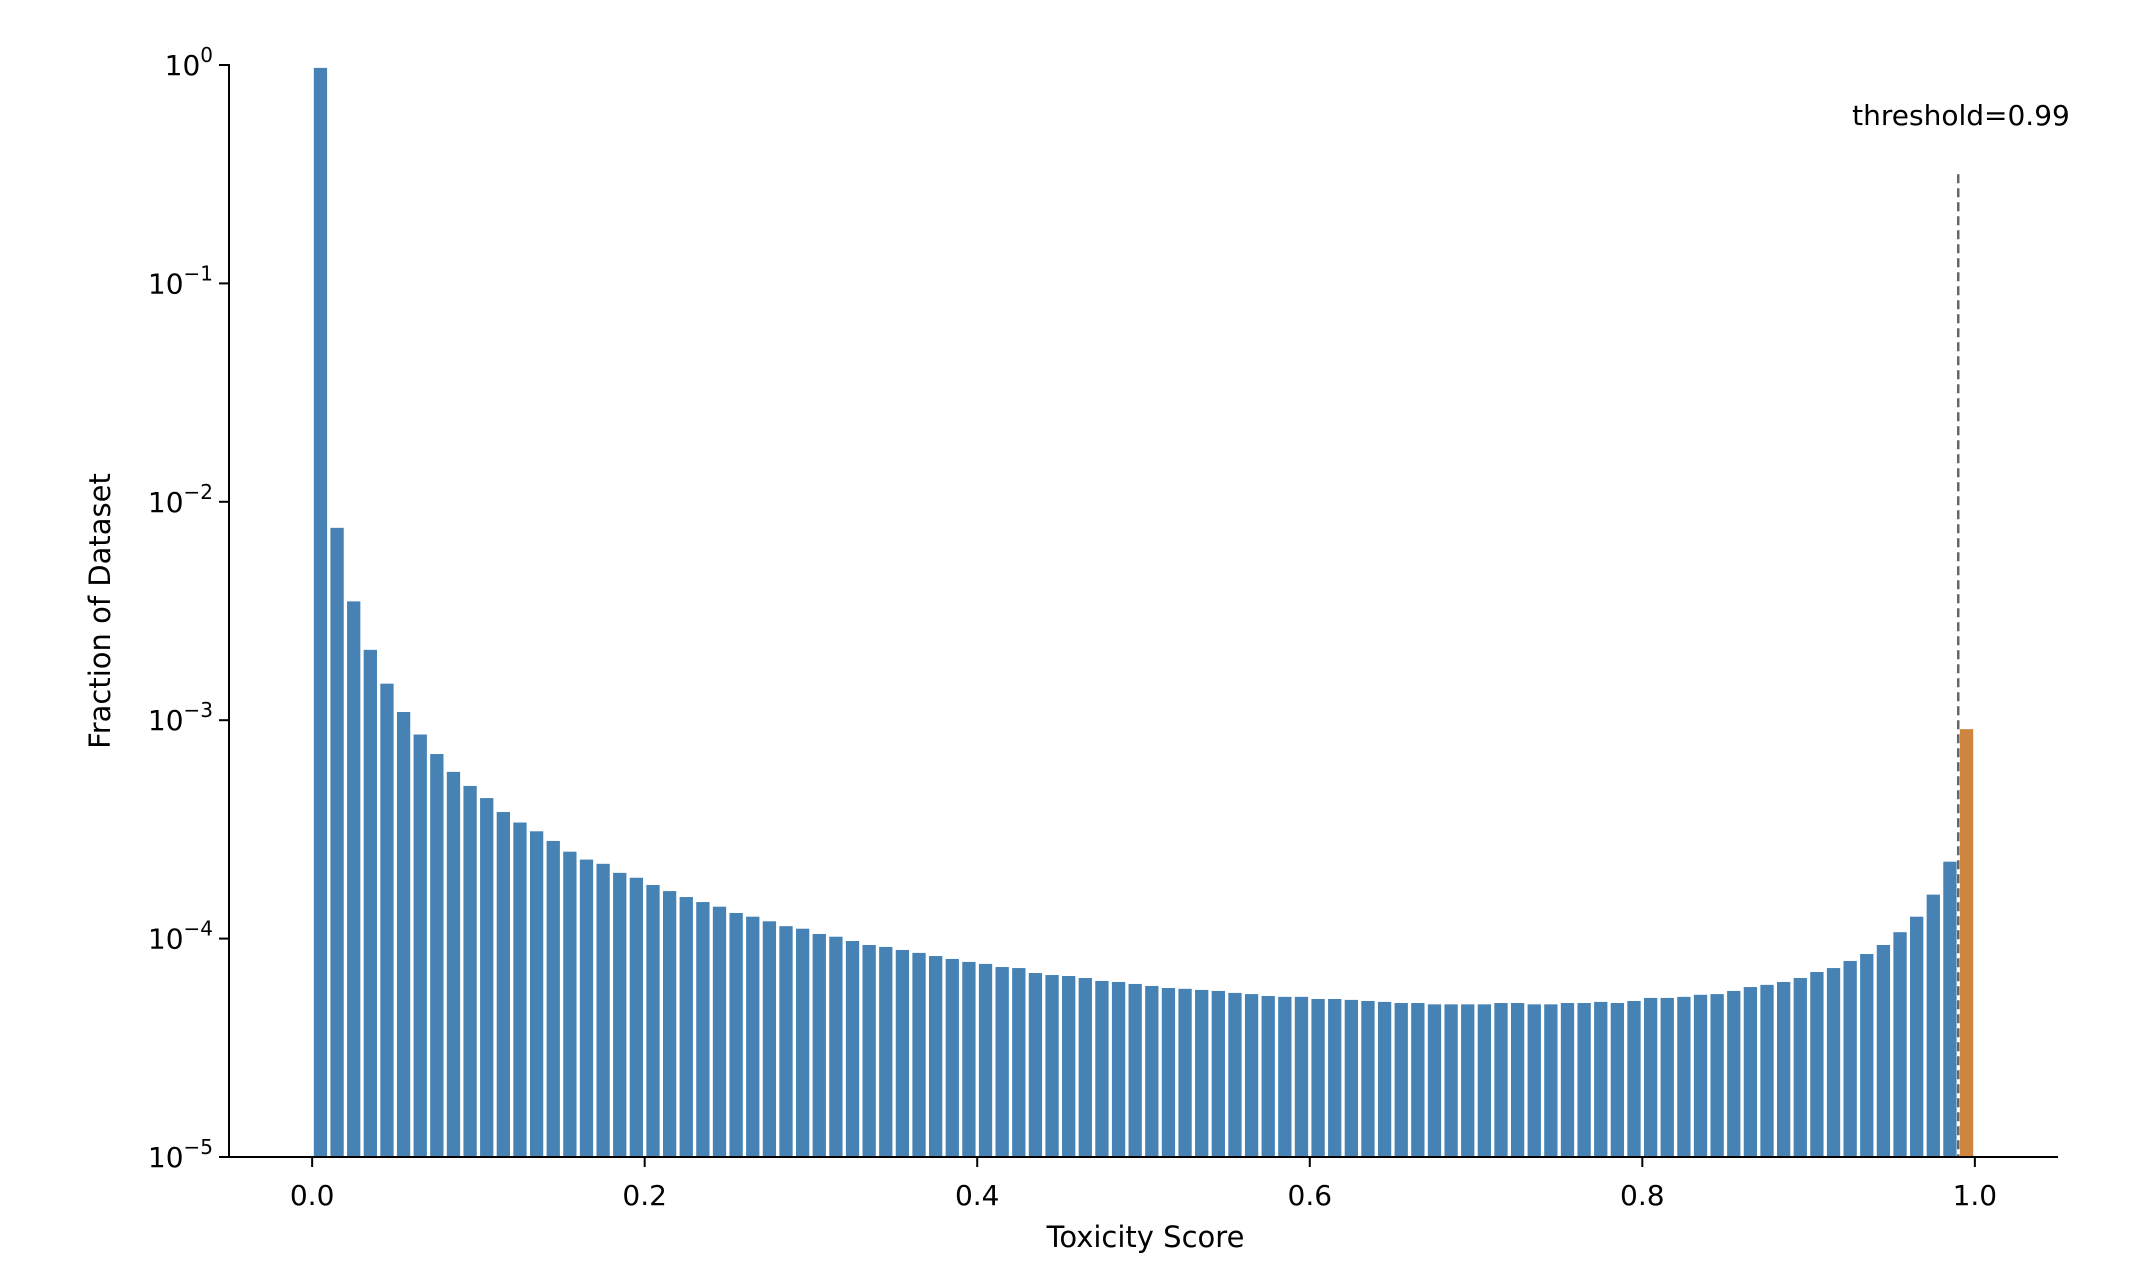  What do you see at coordinates (198, 273) in the screenshot?
I see `y-tick-exponent: −1` at bounding box center [198, 273].